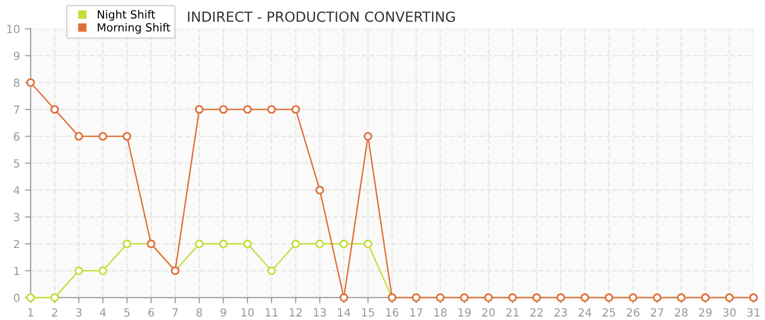 Image resolution: width=765 pixels, height=320 pixels. I want to click on x-tick-label: 26, so click(633, 312).